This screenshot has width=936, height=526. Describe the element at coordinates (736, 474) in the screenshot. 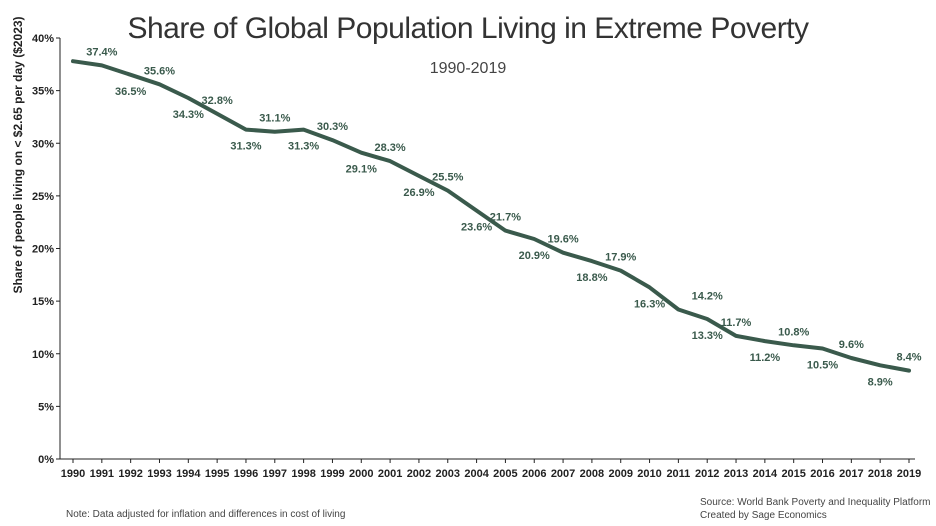

I see `x-tick-label: 2013` at that location.